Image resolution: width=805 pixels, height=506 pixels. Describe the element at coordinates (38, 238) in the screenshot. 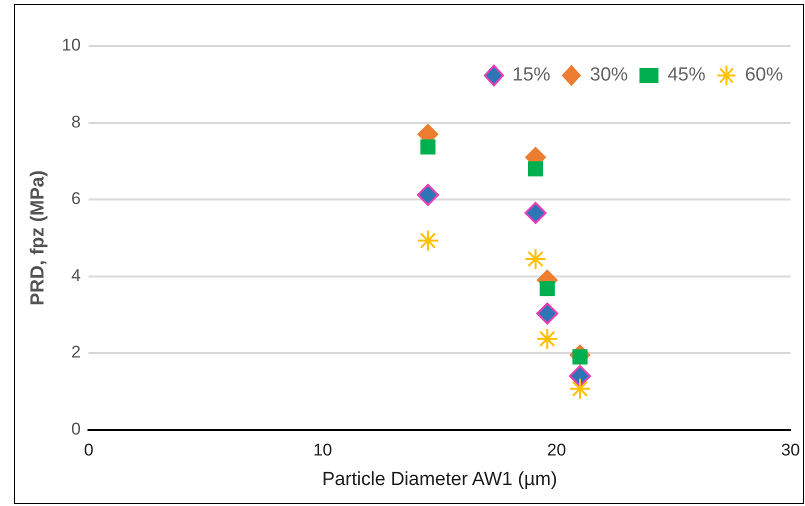

I see `y-axis-title: PRD, fpz (MPa)` at that location.